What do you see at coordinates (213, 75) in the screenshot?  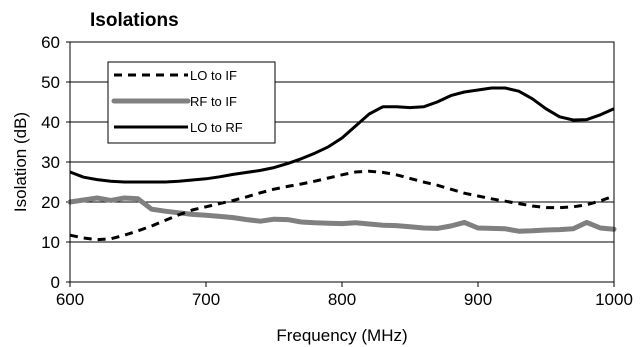 I see `legend-label-lo-to-if: LO to IF` at bounding box center [213, 75].